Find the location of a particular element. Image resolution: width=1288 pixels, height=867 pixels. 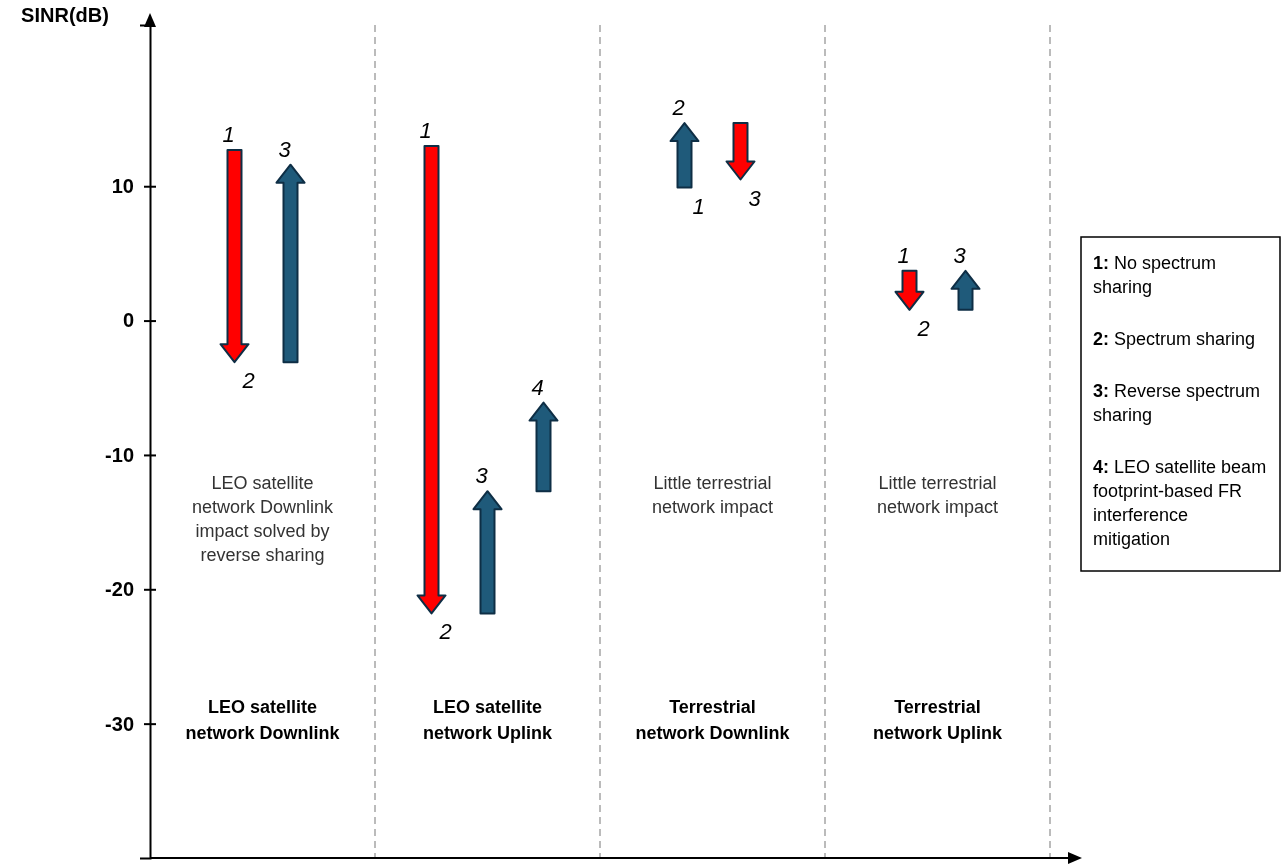

annotation: 4 is located at coordinates (537, 387).